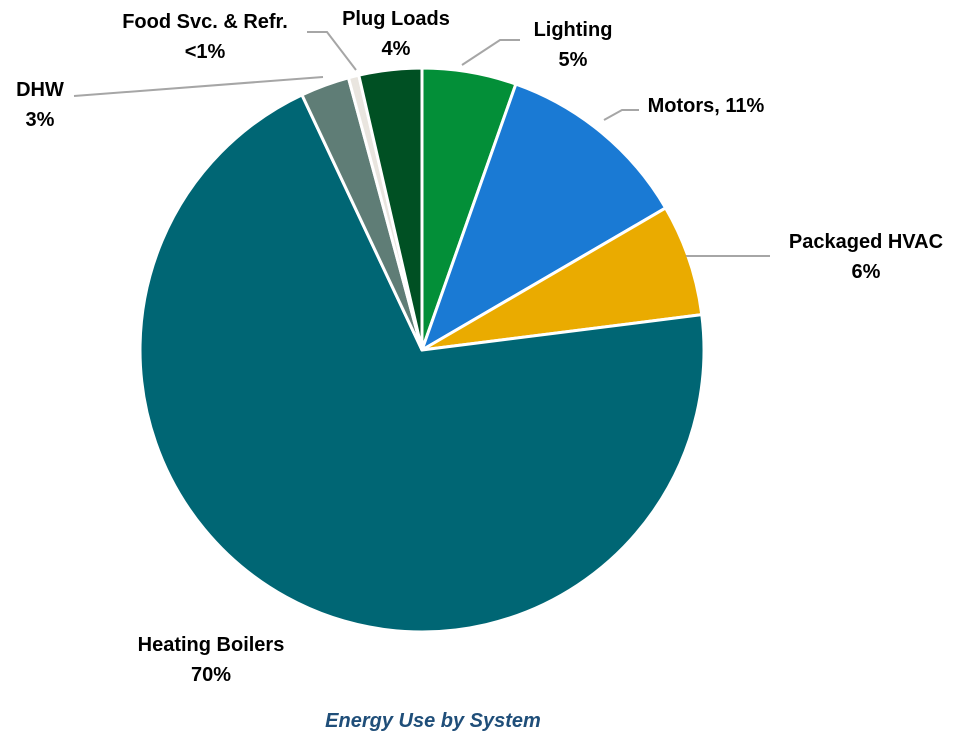  Describe the element at coordinates (205, 37) in the screenshot. I see `data-label-food-svc-refr: Food Svc. & Refr. <1%` at that location.